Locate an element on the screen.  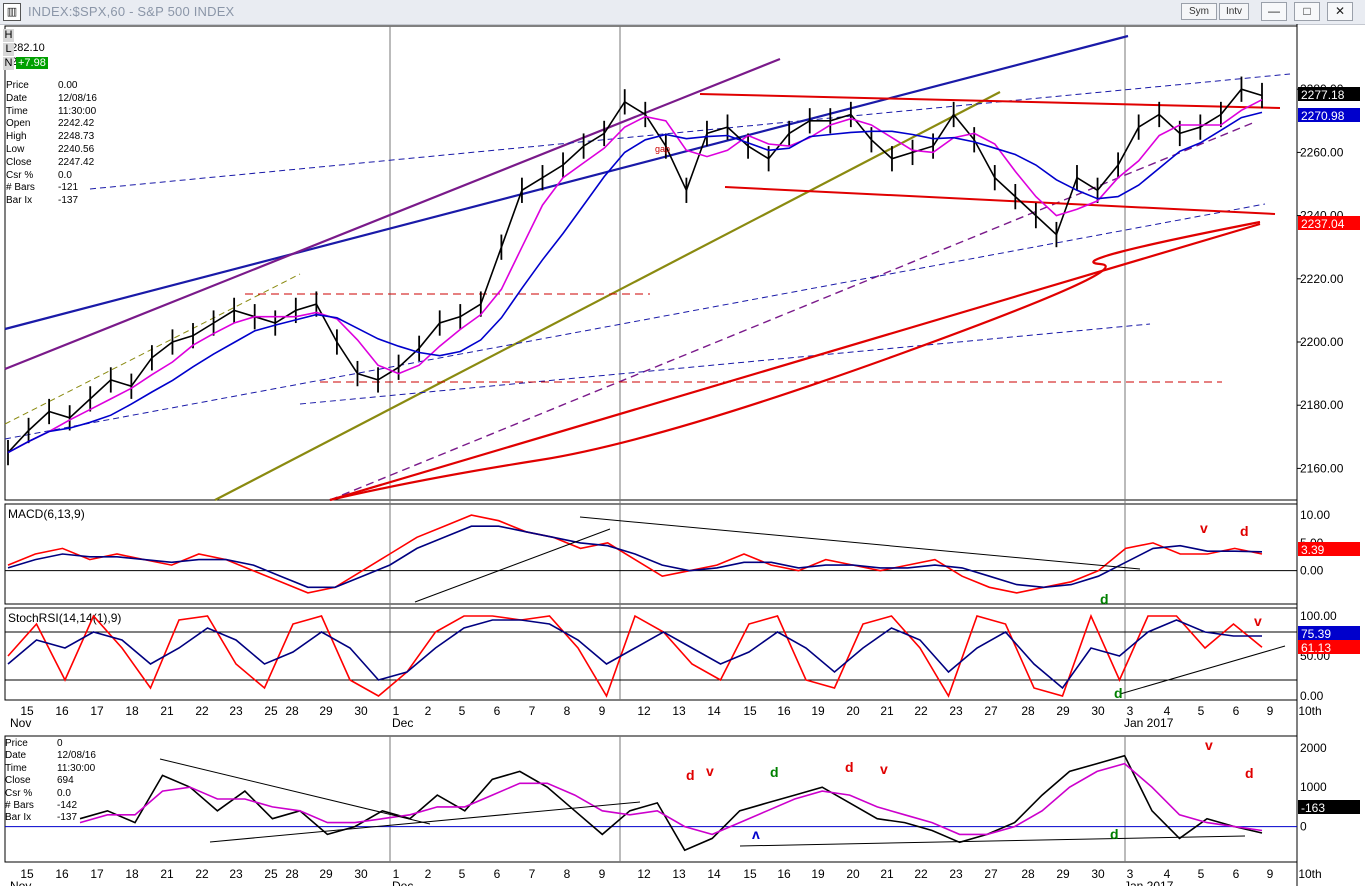
y-tick-label: 2180.00 is located at coordinates (1322, 405).